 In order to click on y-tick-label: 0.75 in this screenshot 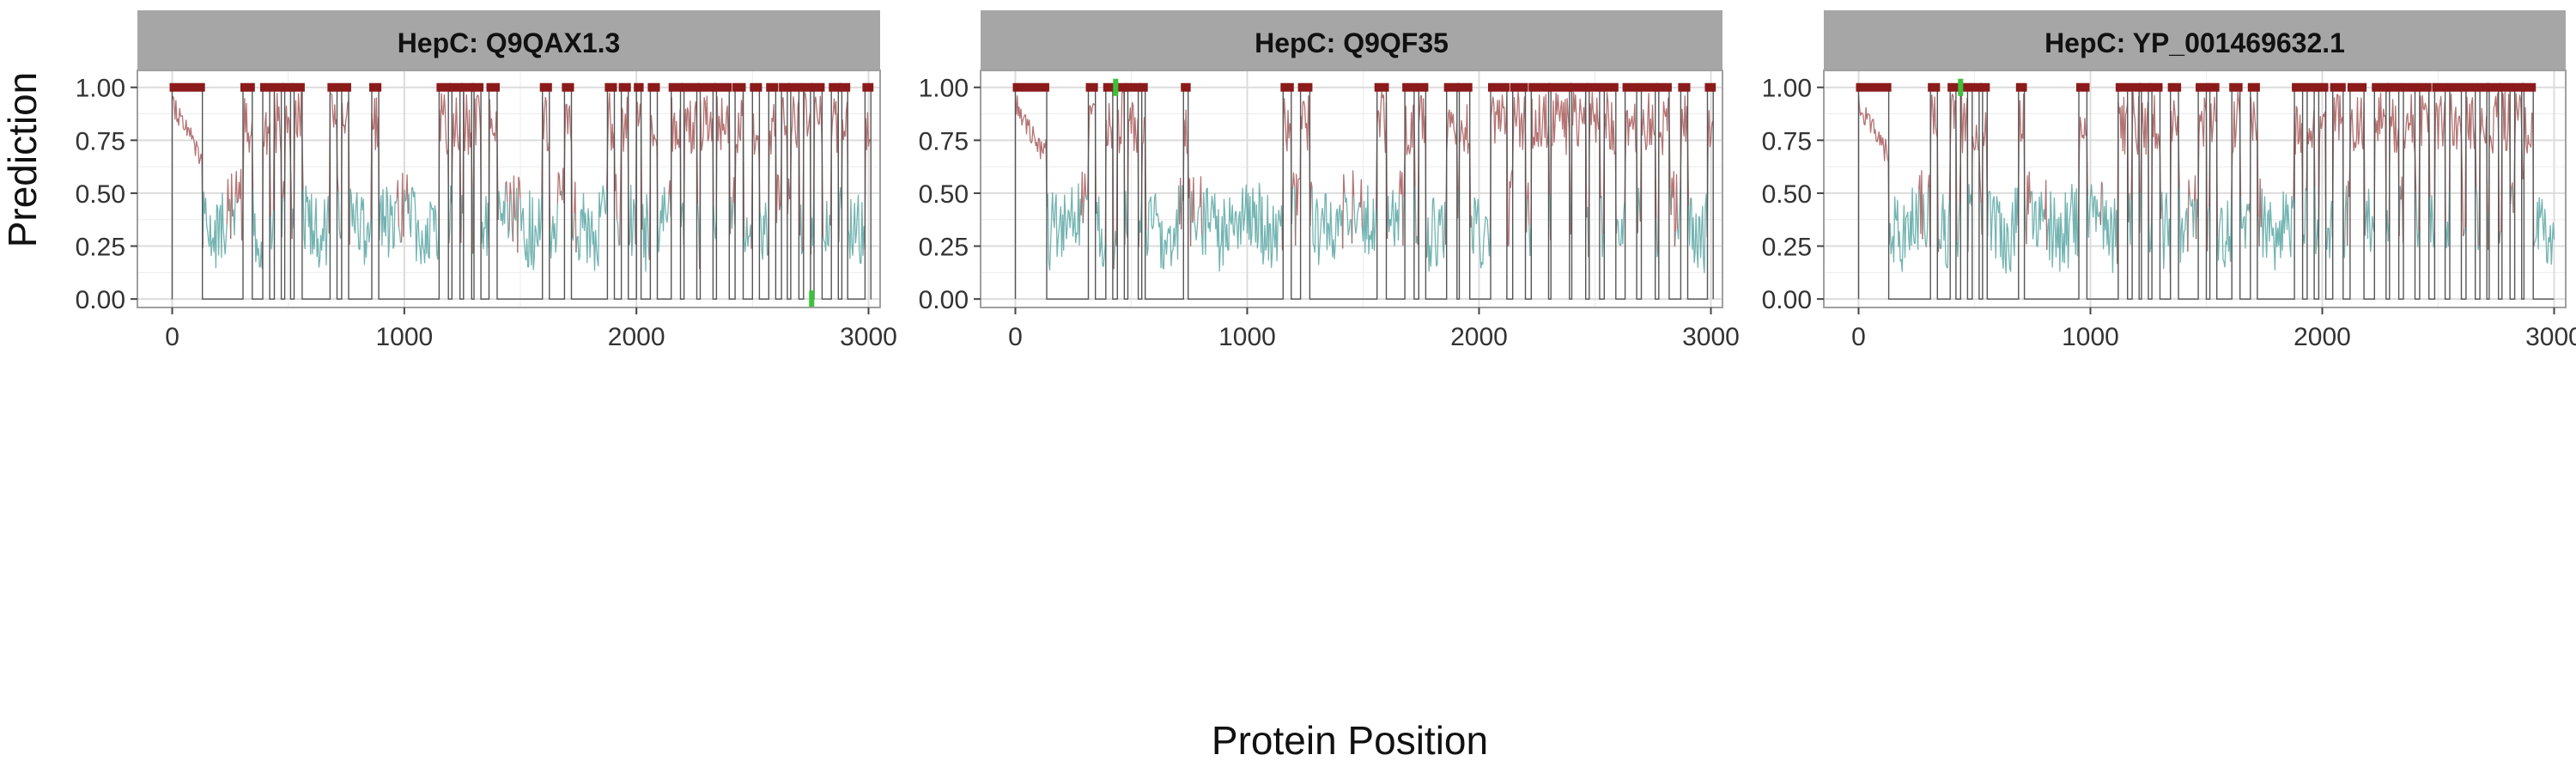, I will do `click(101, 141)`.